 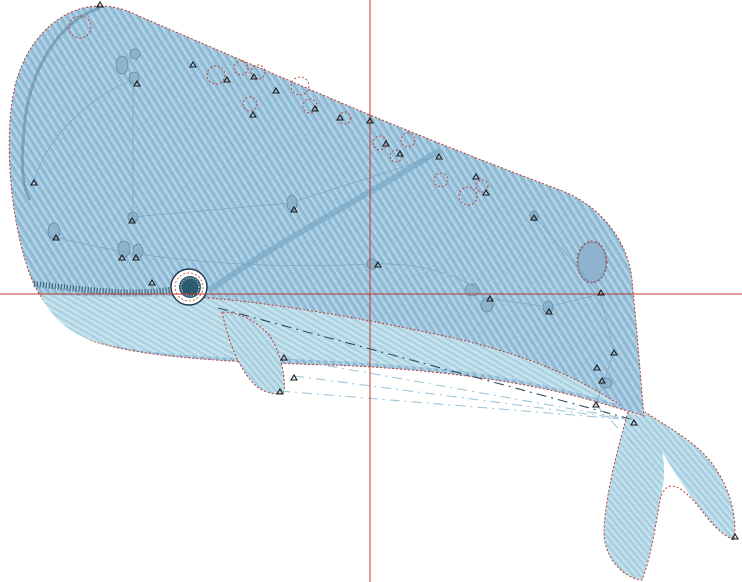 What do you see at coordinates (253, 353) in the screenshot?
I see `pectoral-fin` at bounding box center [253, 353].